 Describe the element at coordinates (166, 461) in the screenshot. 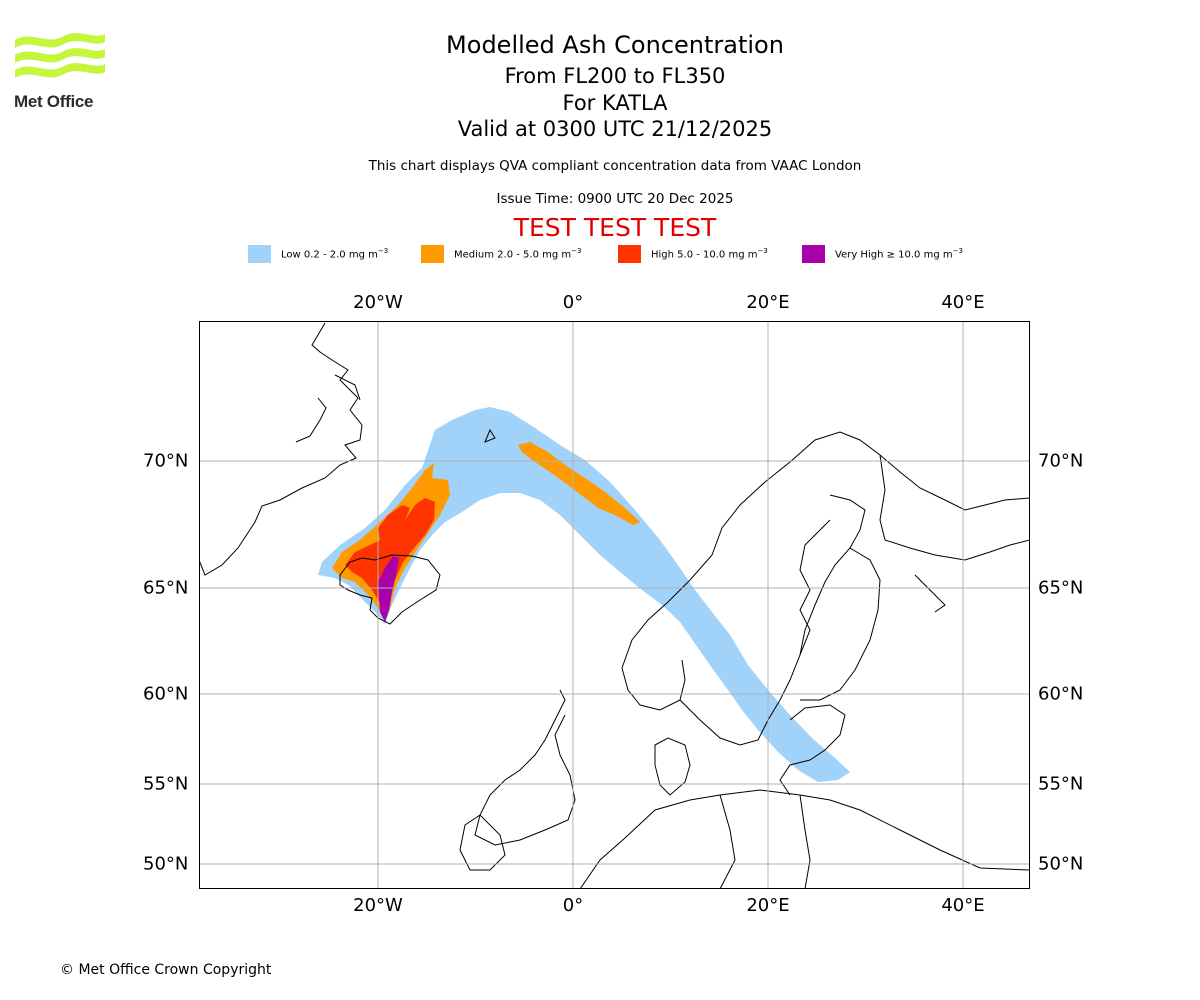

I see `lat-label-left-70n: 70°N` at that location.